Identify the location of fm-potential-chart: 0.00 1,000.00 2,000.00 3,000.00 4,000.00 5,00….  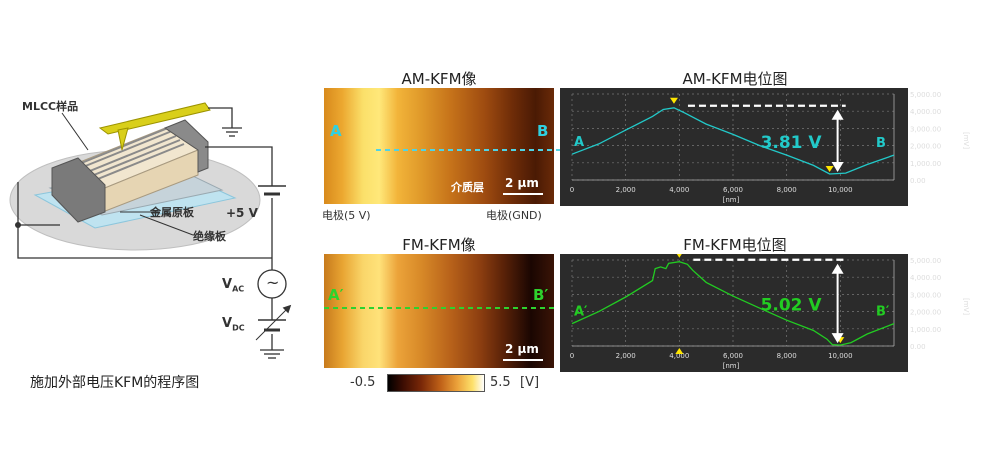
(765, 313).